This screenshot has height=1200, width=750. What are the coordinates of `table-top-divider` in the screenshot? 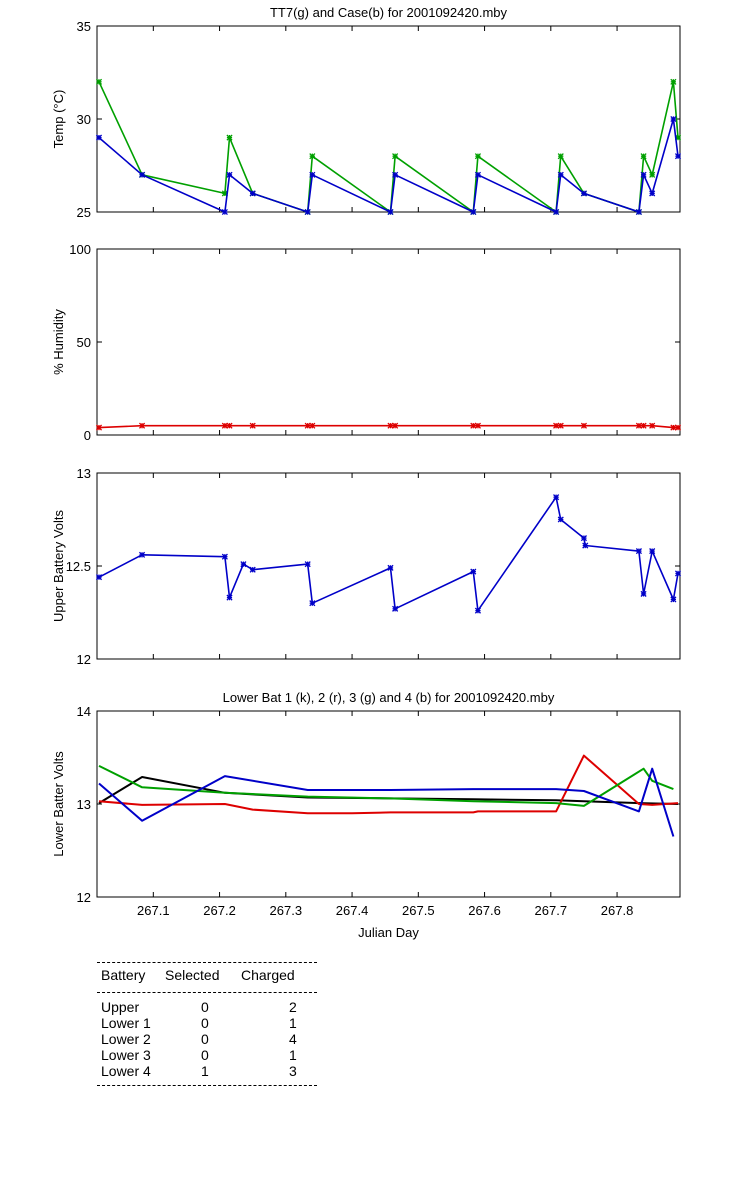 It's located at (207, 962).